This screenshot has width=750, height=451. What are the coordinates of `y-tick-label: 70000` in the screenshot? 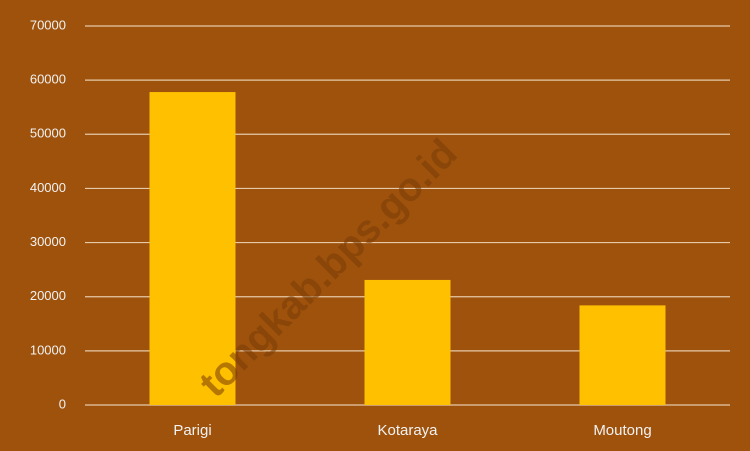 It's located at (48, 24).